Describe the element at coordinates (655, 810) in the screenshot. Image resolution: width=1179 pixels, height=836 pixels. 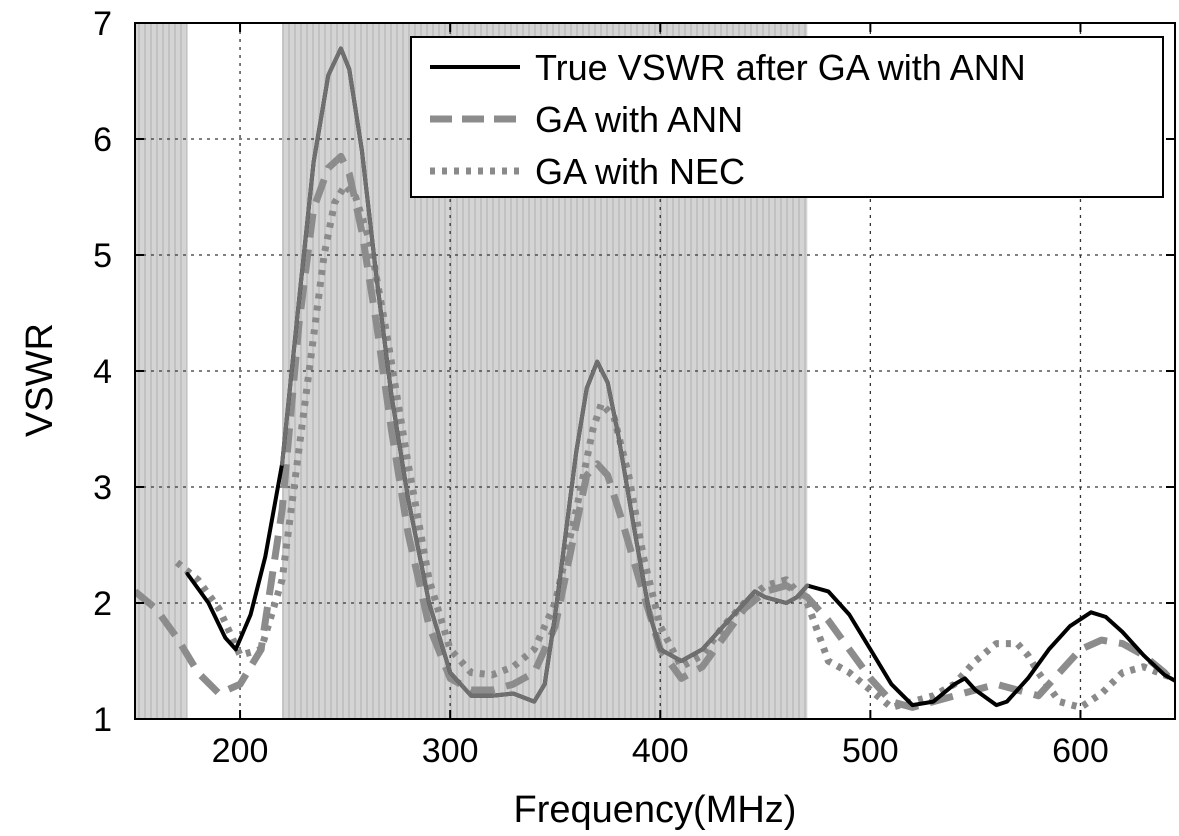
I see `x-axis-title: Frequency(MHz)` at that location.